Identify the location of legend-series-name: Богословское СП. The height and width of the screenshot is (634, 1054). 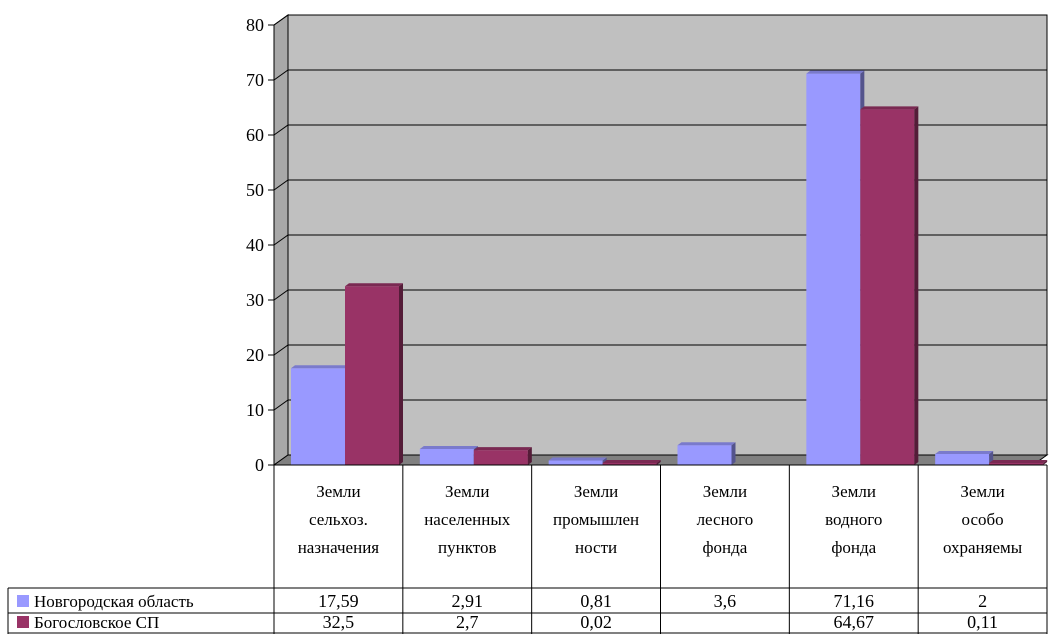
(96, 622).